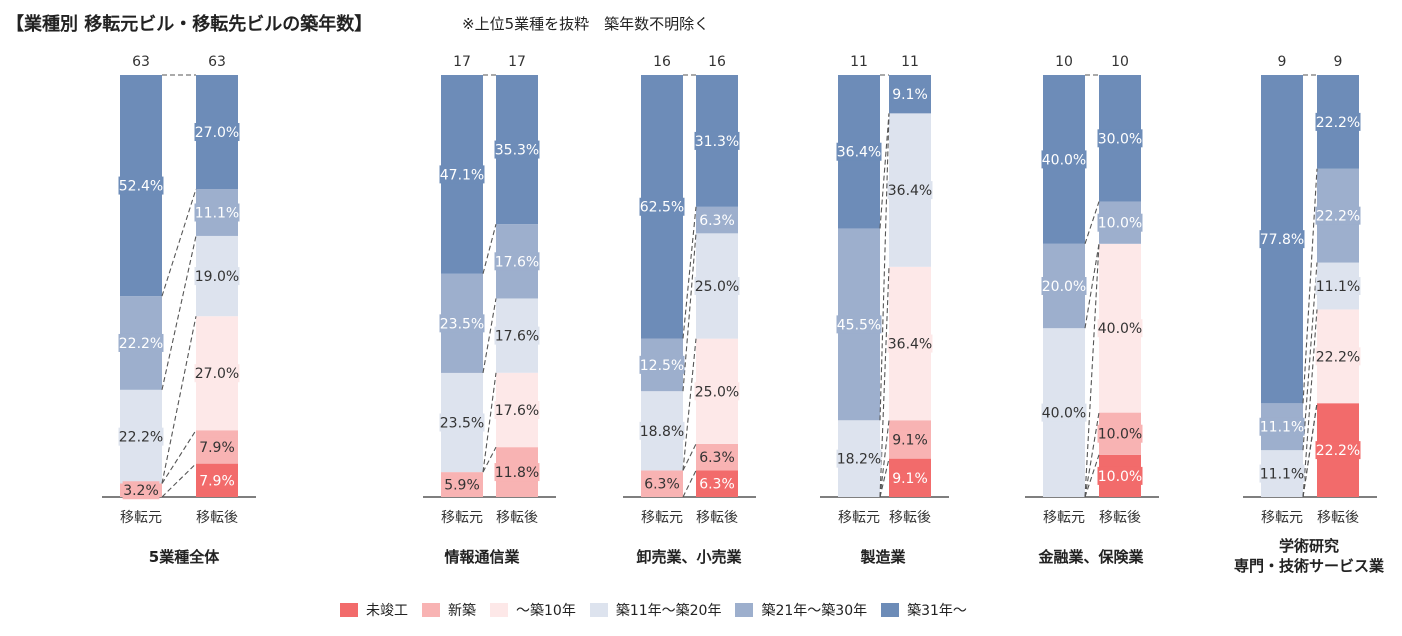  What do you see at coordinates (655, 610) in the screenshot?
I see `legend-item: 築11年～築20年` at bounding box center [655, 610].